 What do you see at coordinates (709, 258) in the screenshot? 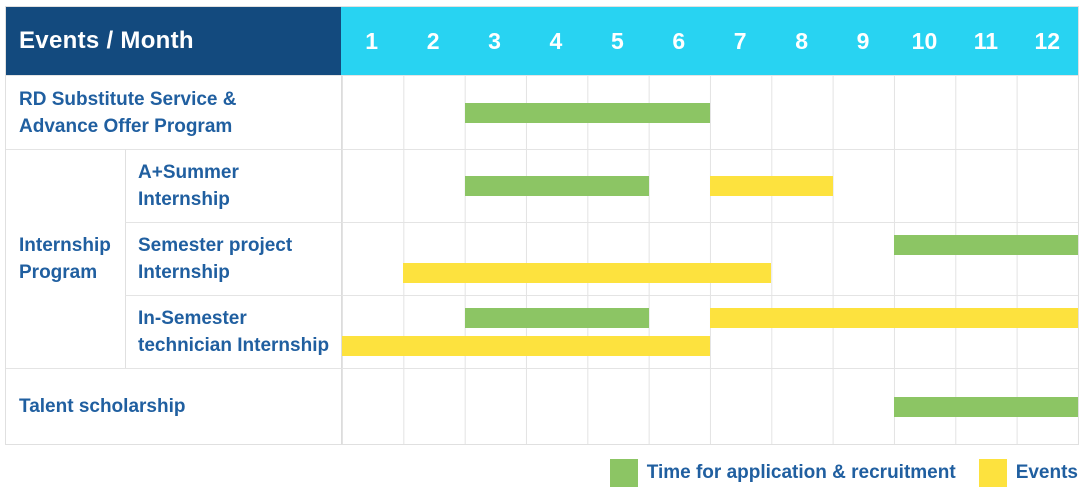
I see `semester-project-internship-timeline` at bounding box center [709, 258].